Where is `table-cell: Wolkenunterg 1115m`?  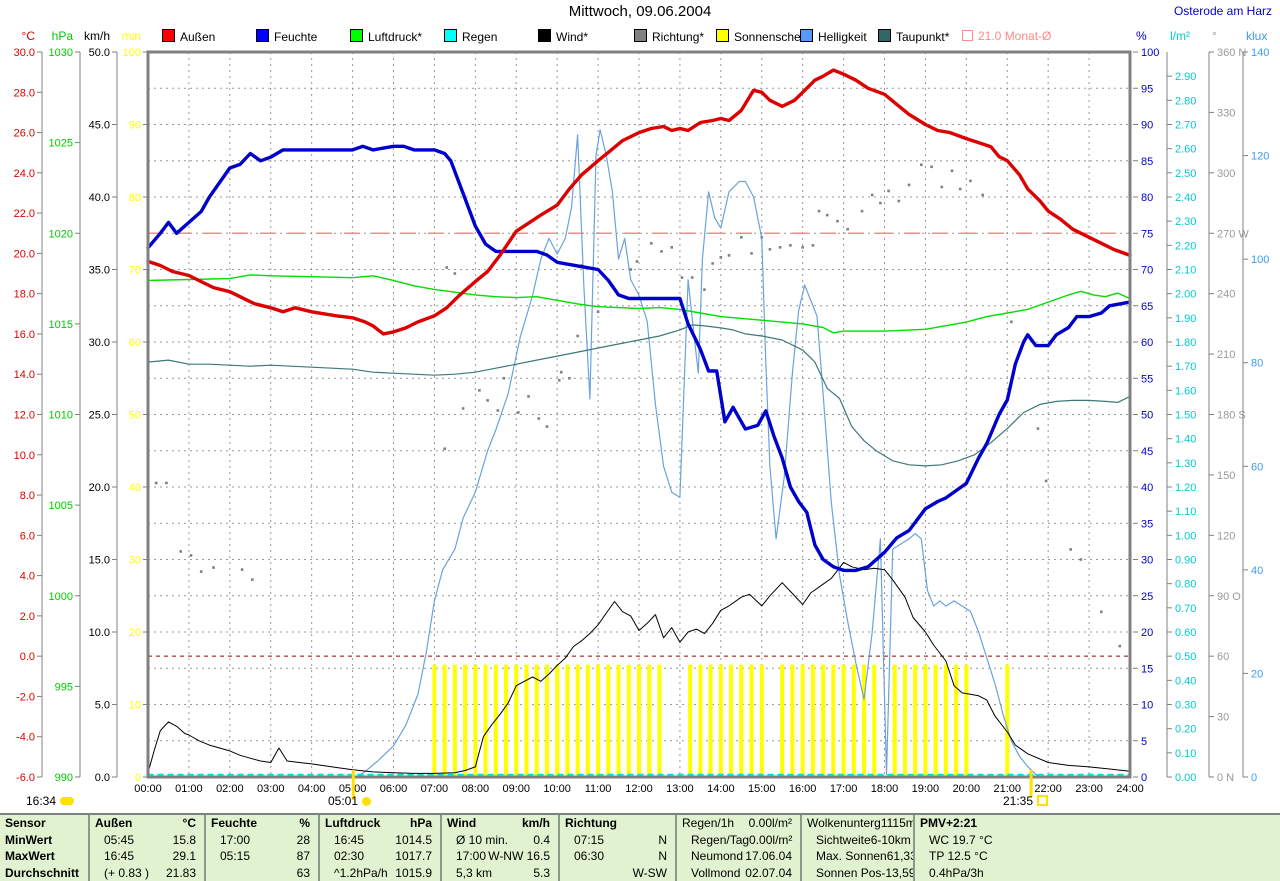
table-cell: Wolkenunterg 1115m is located at coordinates (860, 823).